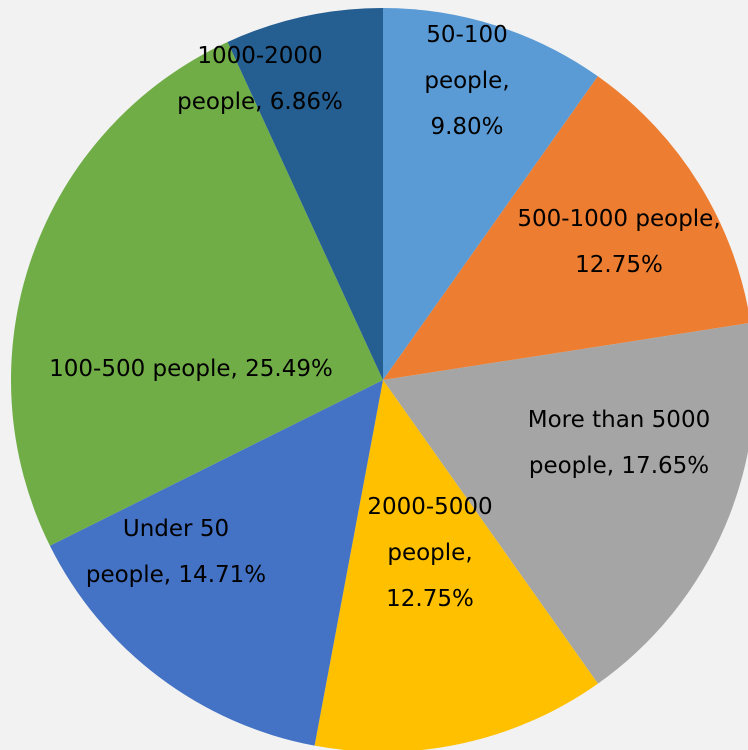 Image resolution: width=748 pixels, height=750 pixels. Describe the element at coordinates (305, 193) in the screenshot. I see `pie-slice-1000-2000-people` at that location.